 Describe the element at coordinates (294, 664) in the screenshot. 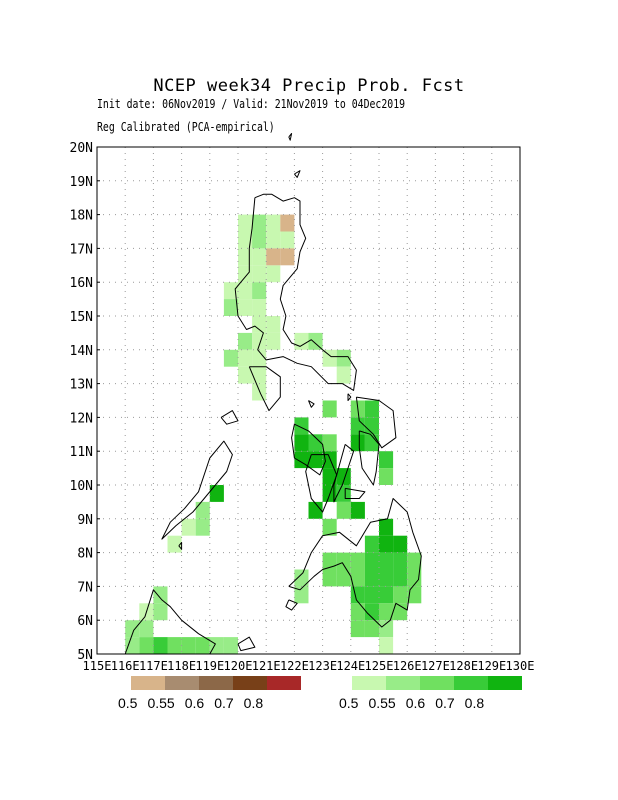

I see `lon-tick-label: 122E` at that location.